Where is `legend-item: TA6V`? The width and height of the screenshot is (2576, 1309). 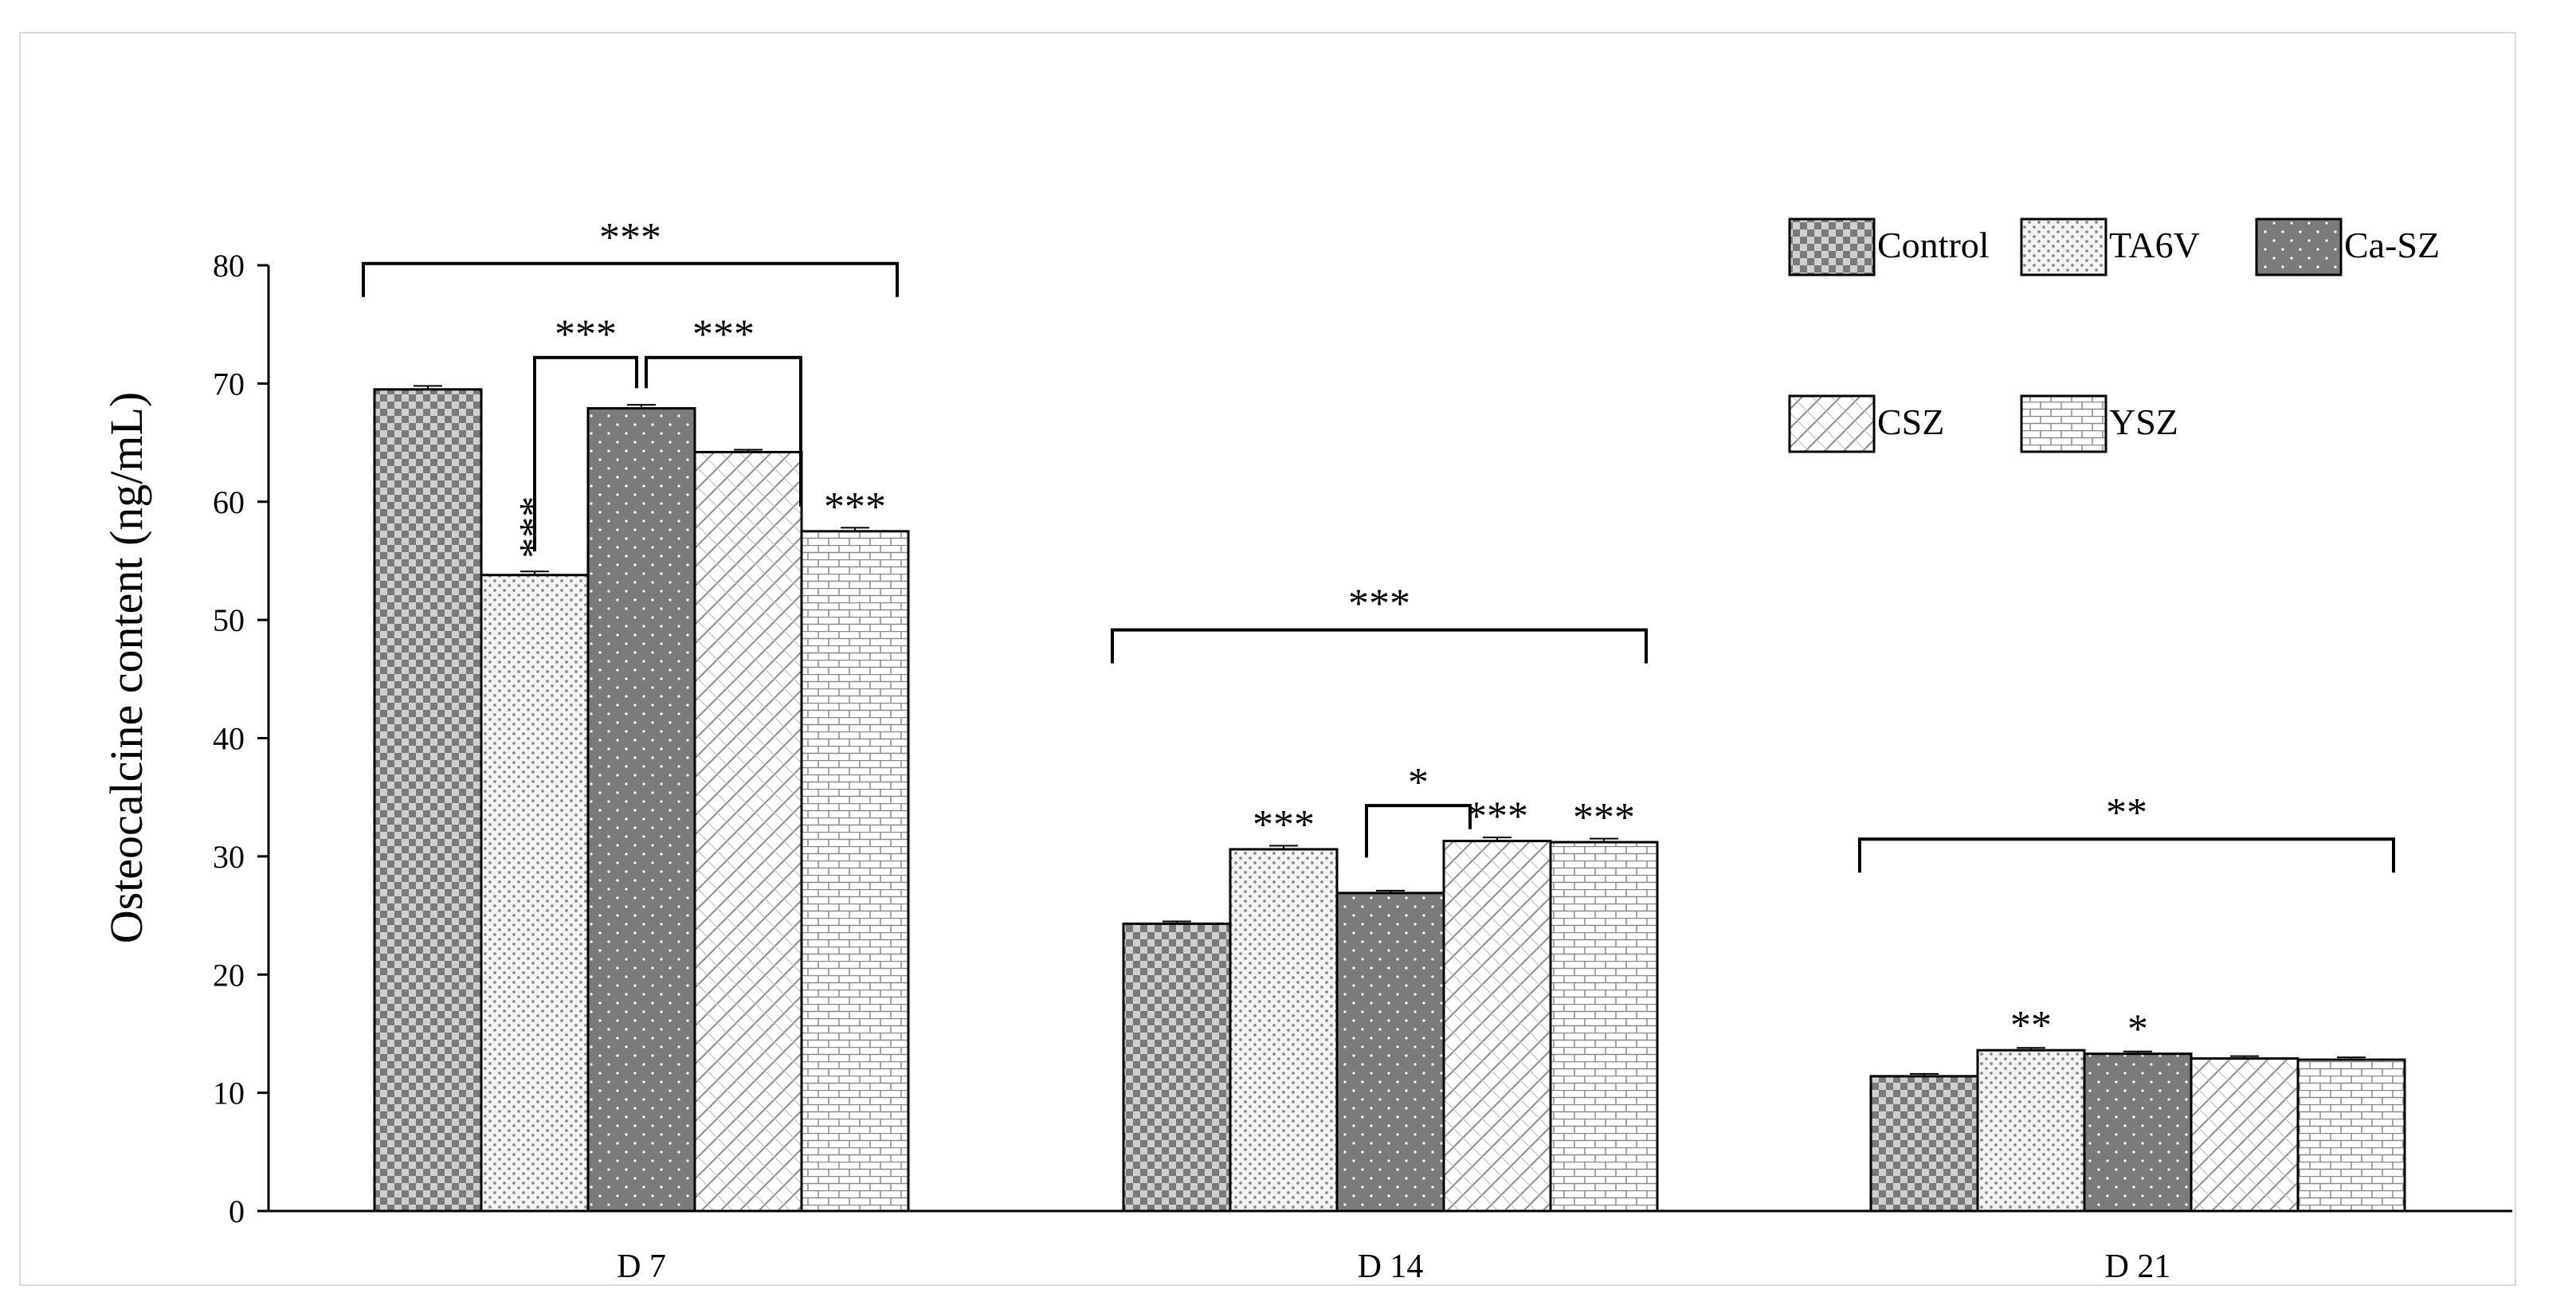 legend-item: TA6V is located at coordinates (2110, 247).